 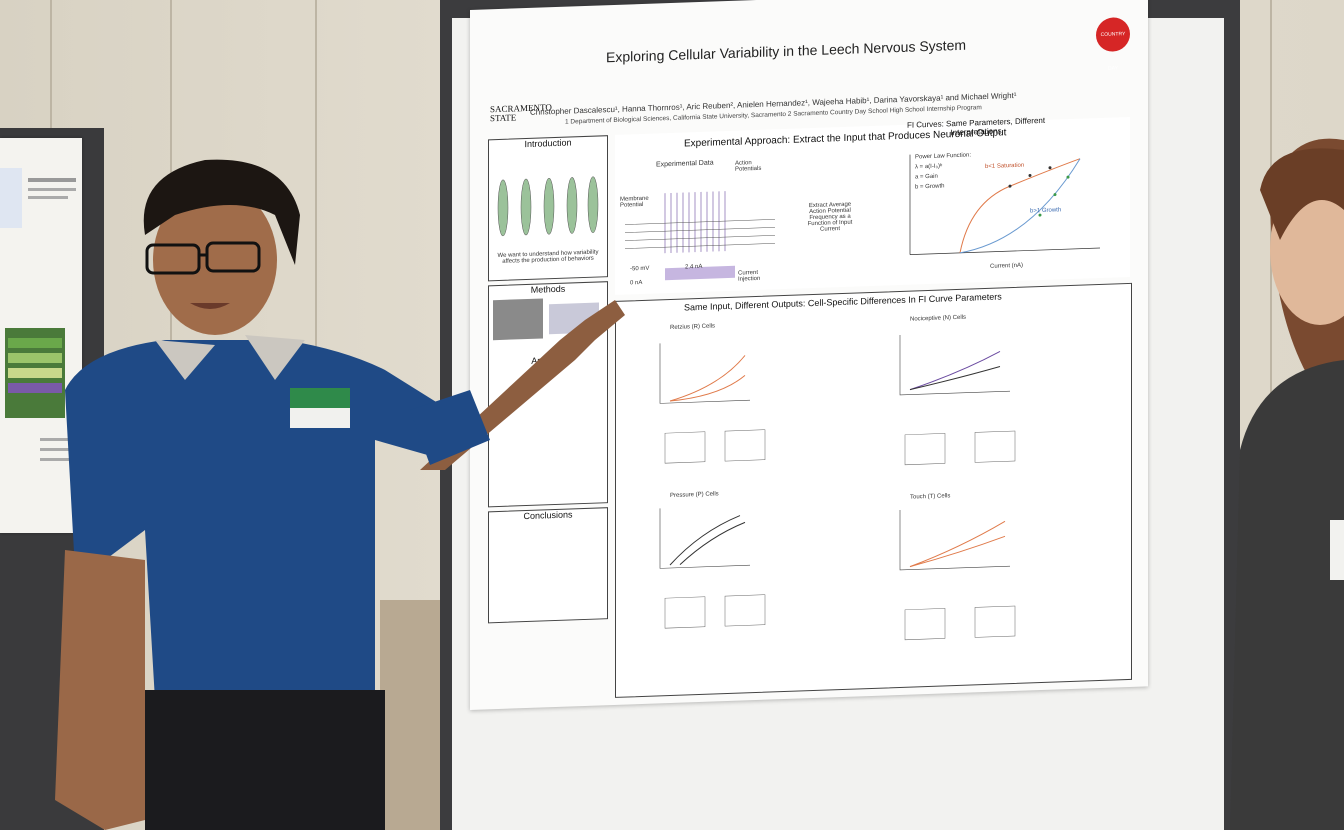 What do you see at coordinates (636, 283) in the screenshot?
I see `zero-na-label: 0 nA` at bounding box center [636, 283].